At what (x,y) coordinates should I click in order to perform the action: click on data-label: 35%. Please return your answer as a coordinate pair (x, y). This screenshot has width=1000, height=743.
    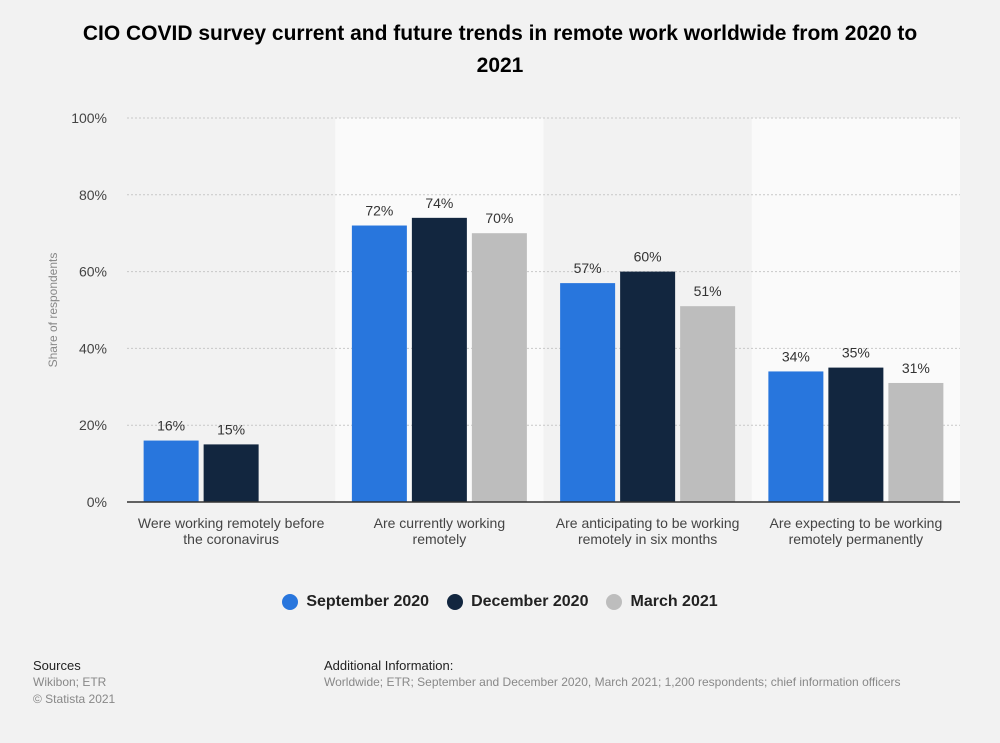
    Looking at the image, I should click on (856, 353).